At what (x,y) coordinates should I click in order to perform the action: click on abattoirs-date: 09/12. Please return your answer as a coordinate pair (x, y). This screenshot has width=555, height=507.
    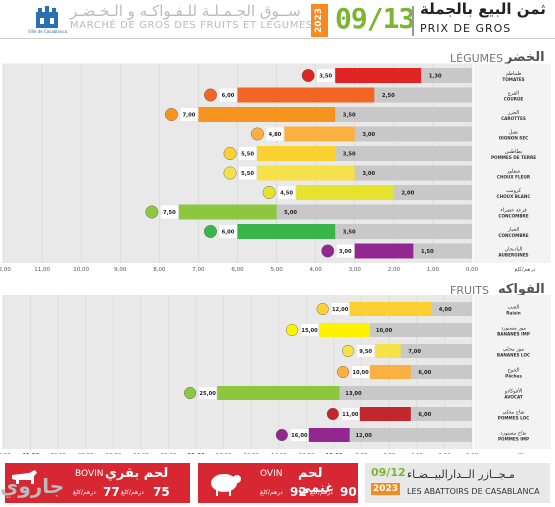
    Looking at the image, I should click on (388, 472).